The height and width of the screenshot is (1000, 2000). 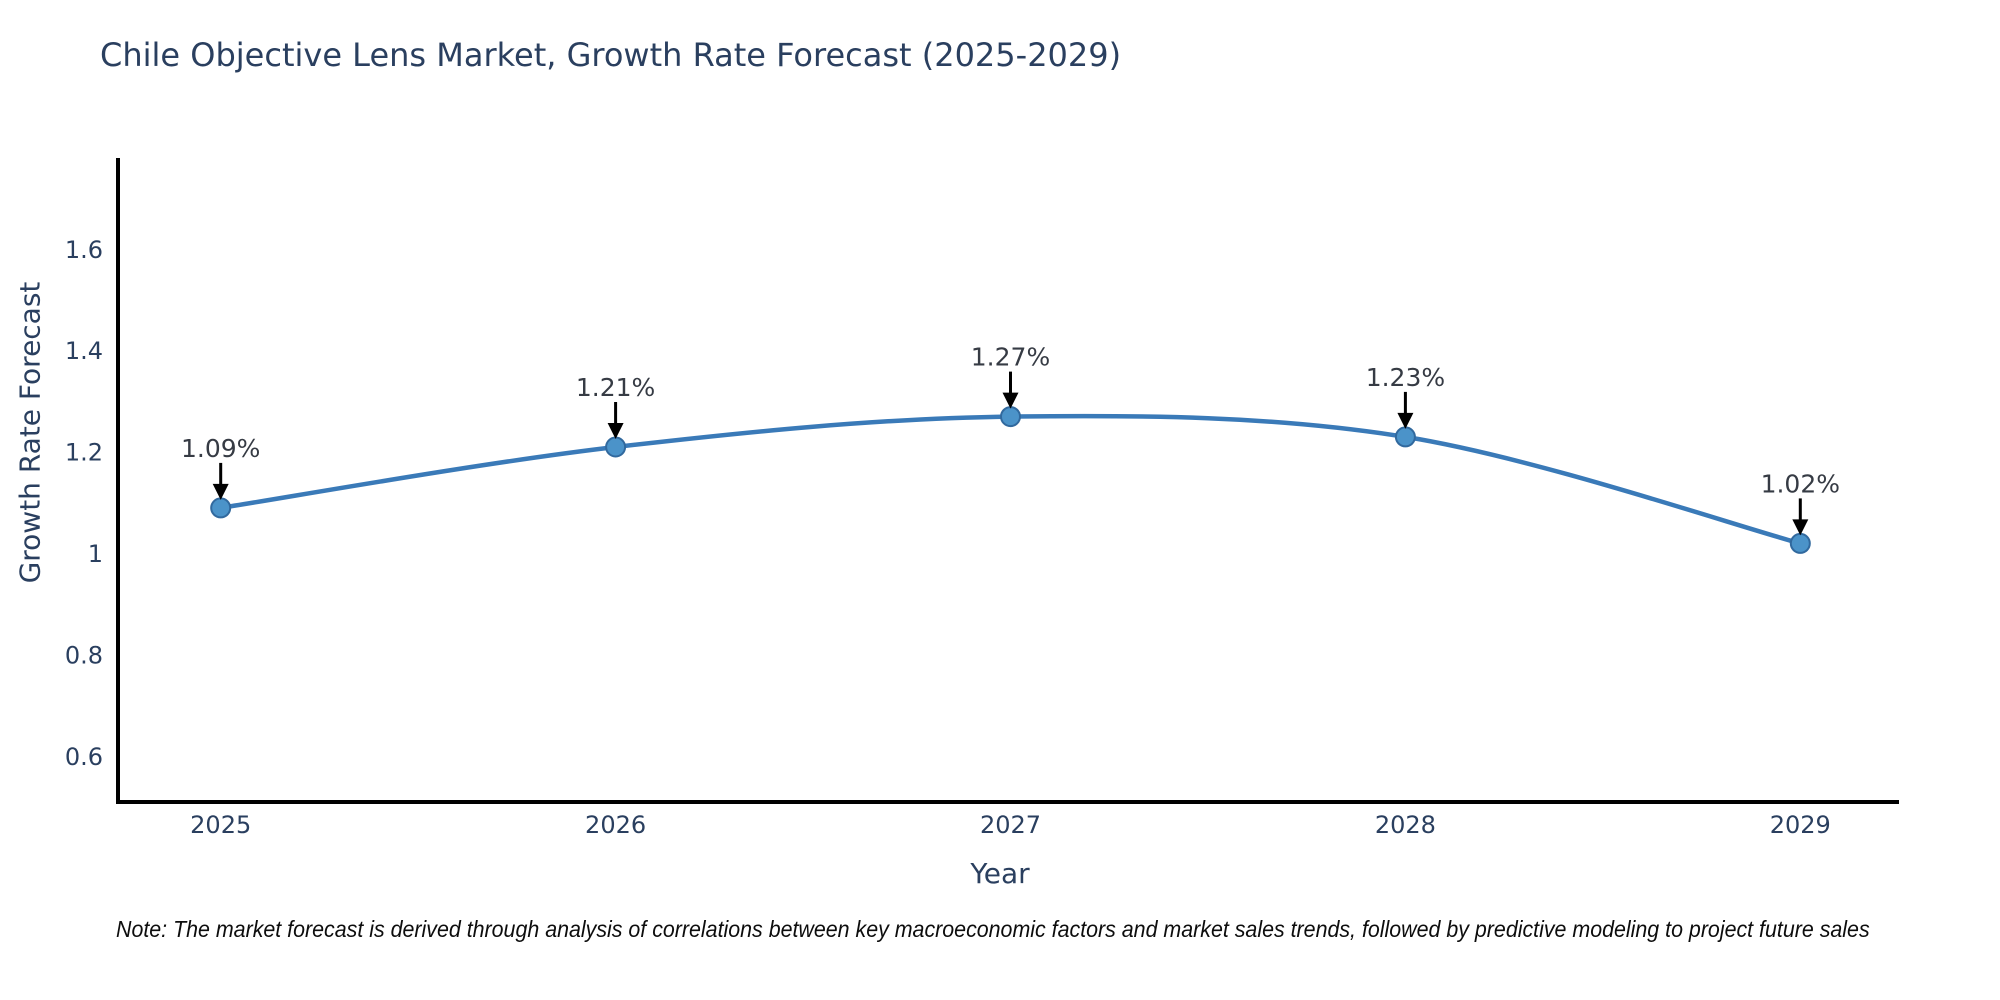 What do you see at coordinates (1800, 825) in the screenshot?
I see `x-tick-label: 2029` at bounding box center [1800, 825].